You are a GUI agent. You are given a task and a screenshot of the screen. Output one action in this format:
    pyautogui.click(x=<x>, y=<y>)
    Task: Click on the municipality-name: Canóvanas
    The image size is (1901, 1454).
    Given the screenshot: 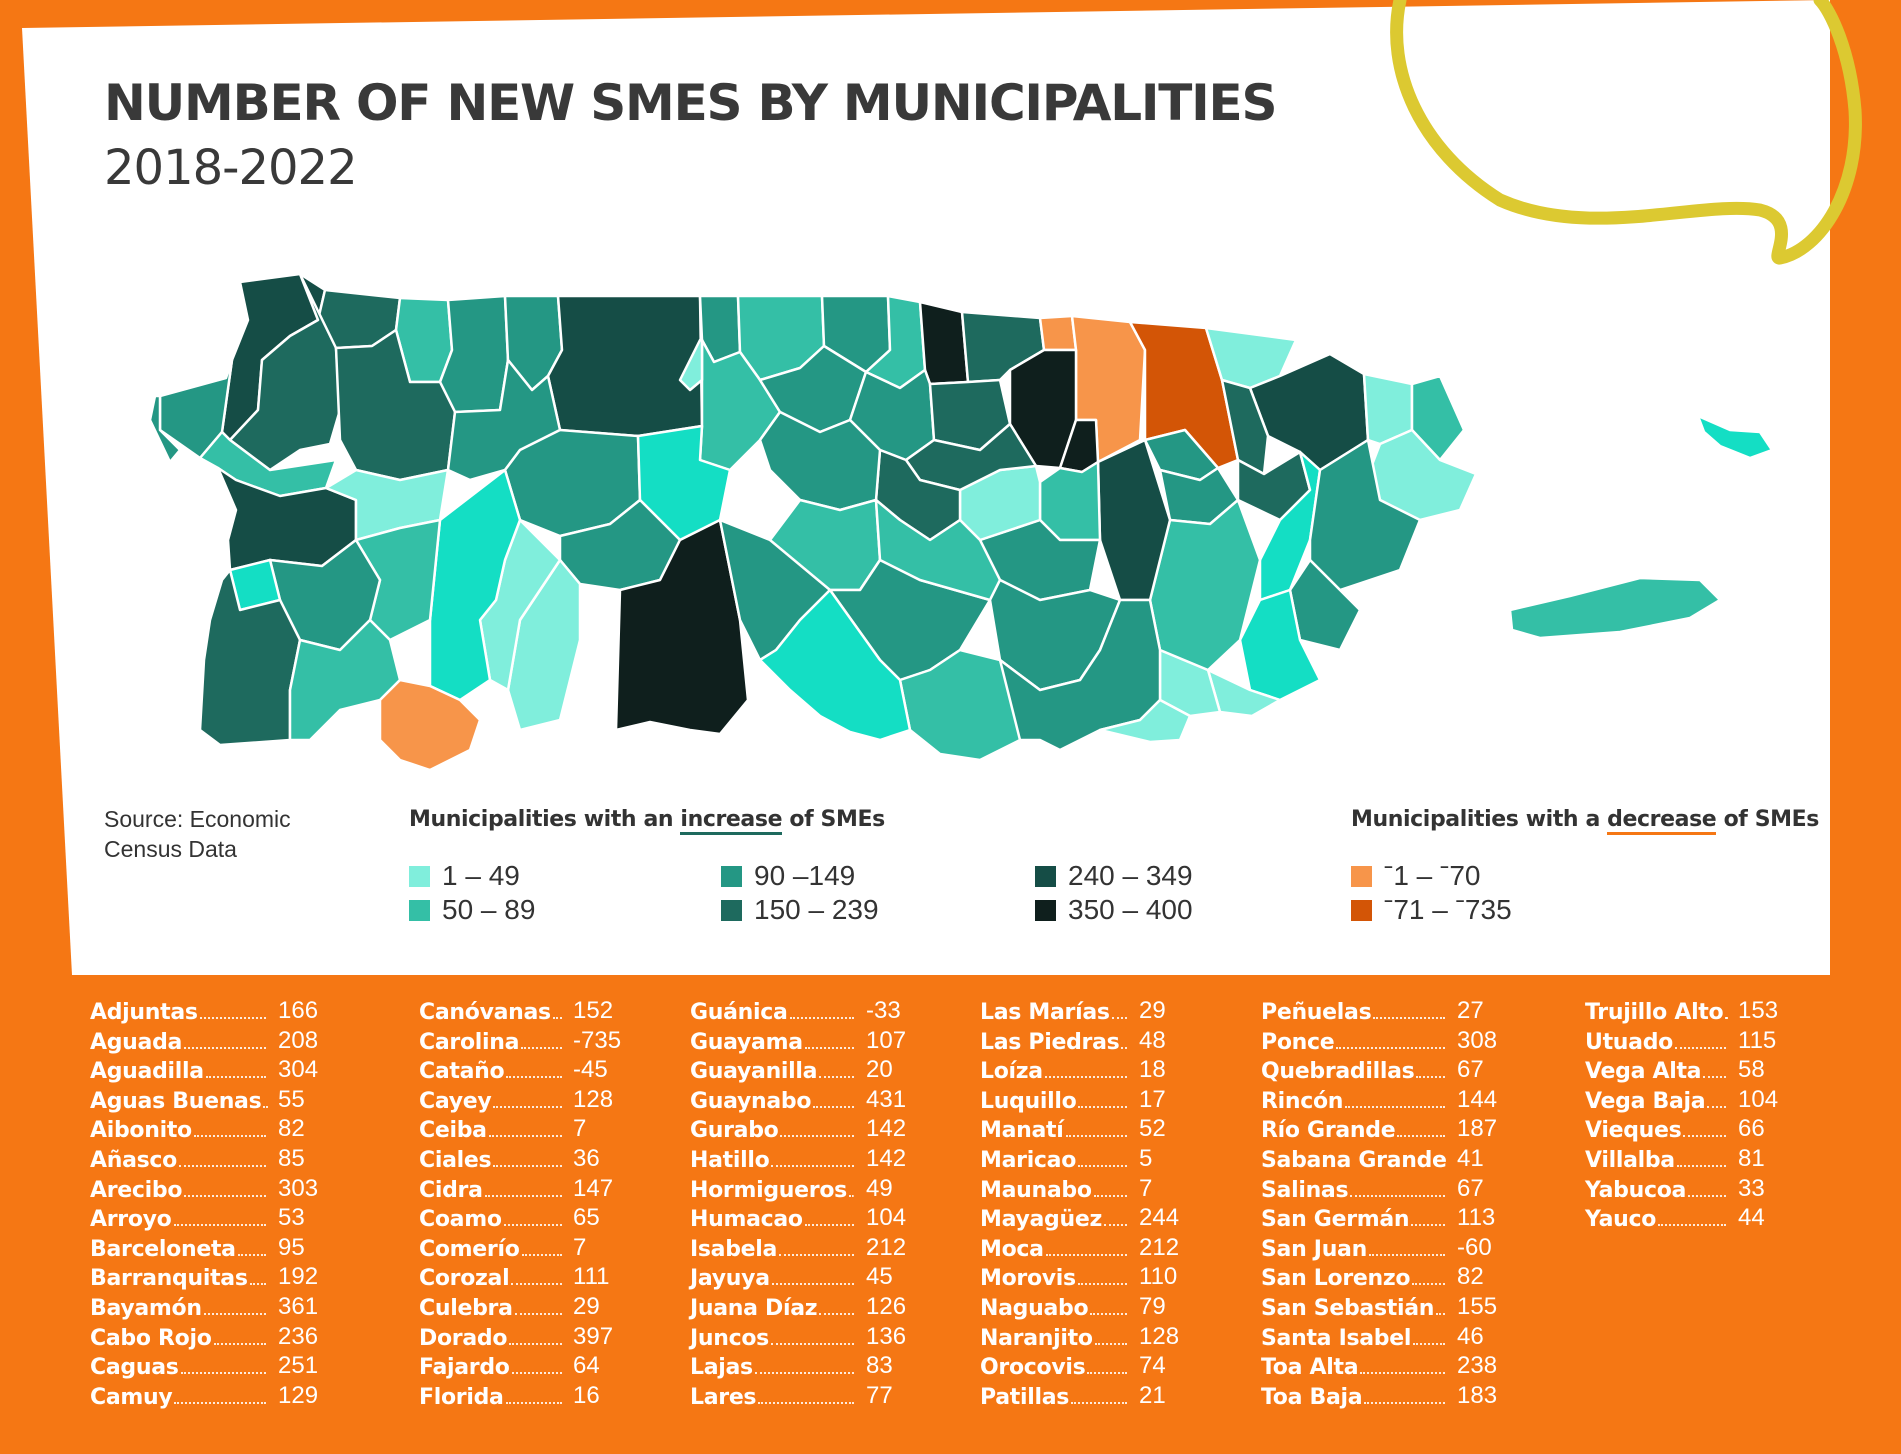 What is the action you would take?
    pyautogui.click(x=485, y=1012)
    